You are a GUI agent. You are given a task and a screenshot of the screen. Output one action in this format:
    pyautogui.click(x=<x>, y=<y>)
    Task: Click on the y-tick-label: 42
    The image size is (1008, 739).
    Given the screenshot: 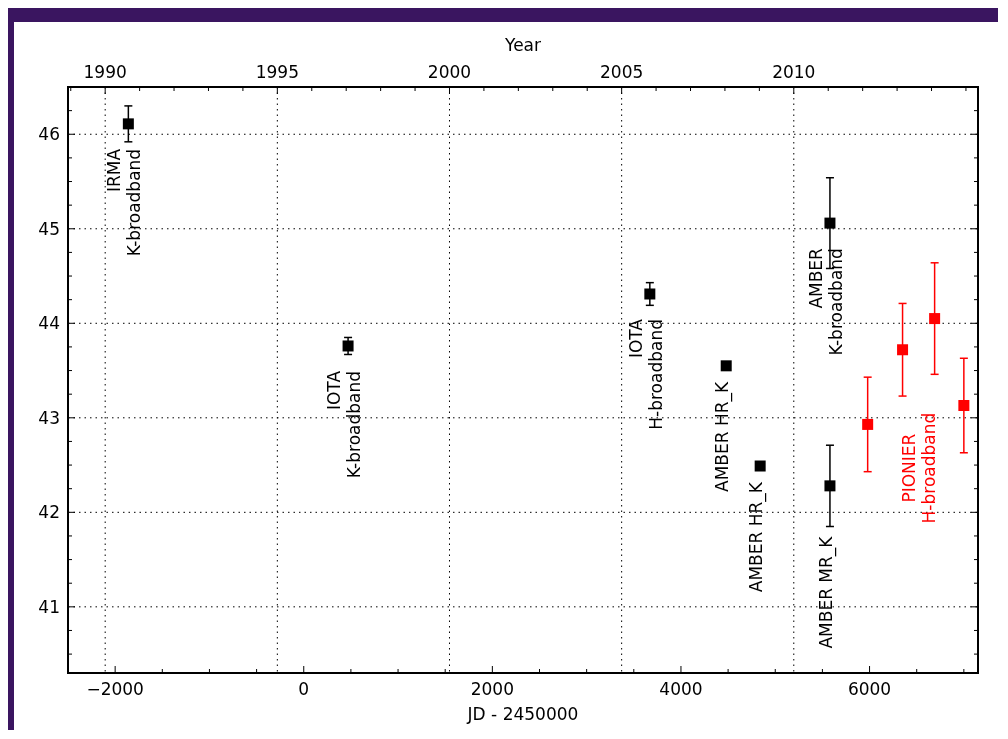 What is the action you would take?
    pyautogui.click(x=49, y=512)
    